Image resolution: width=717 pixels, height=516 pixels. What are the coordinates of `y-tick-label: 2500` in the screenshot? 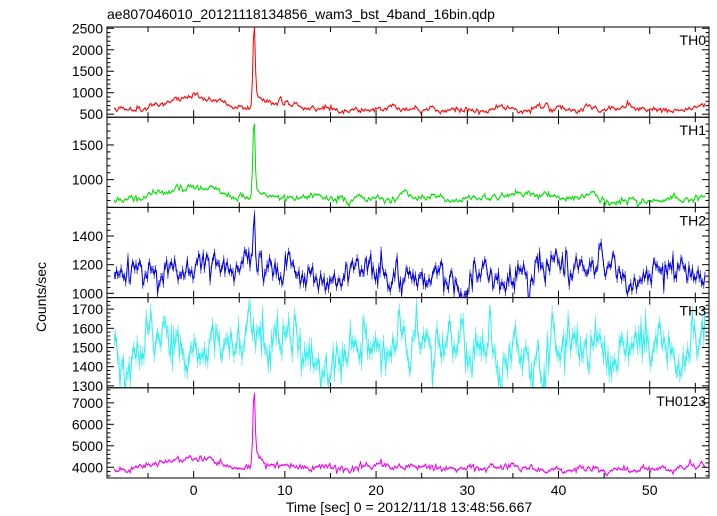 It's located at (87, 28).